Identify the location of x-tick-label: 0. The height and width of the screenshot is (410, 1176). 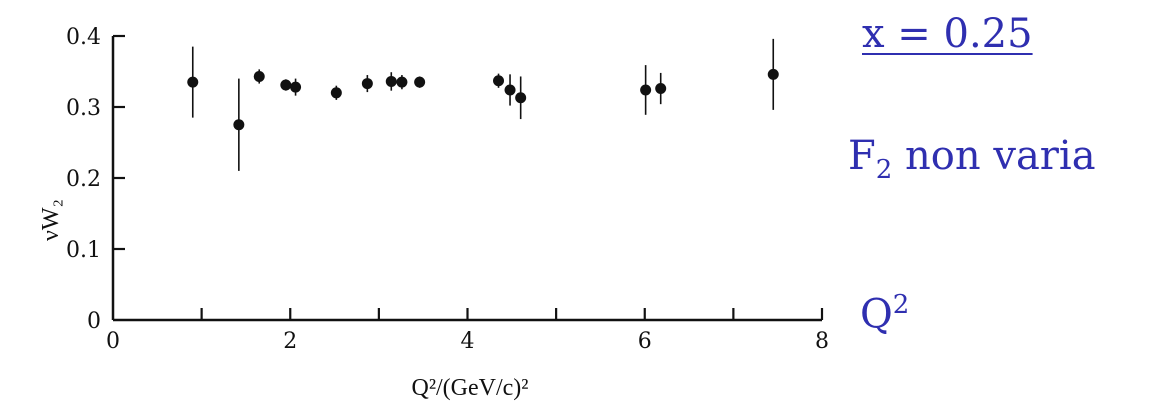
(113, 341).